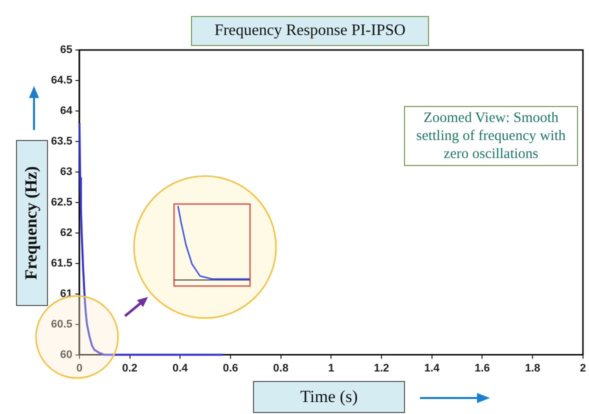 This screenshot has width=589, height=414. I want to click on y-tick-label: 64.5, so click(61, 80).